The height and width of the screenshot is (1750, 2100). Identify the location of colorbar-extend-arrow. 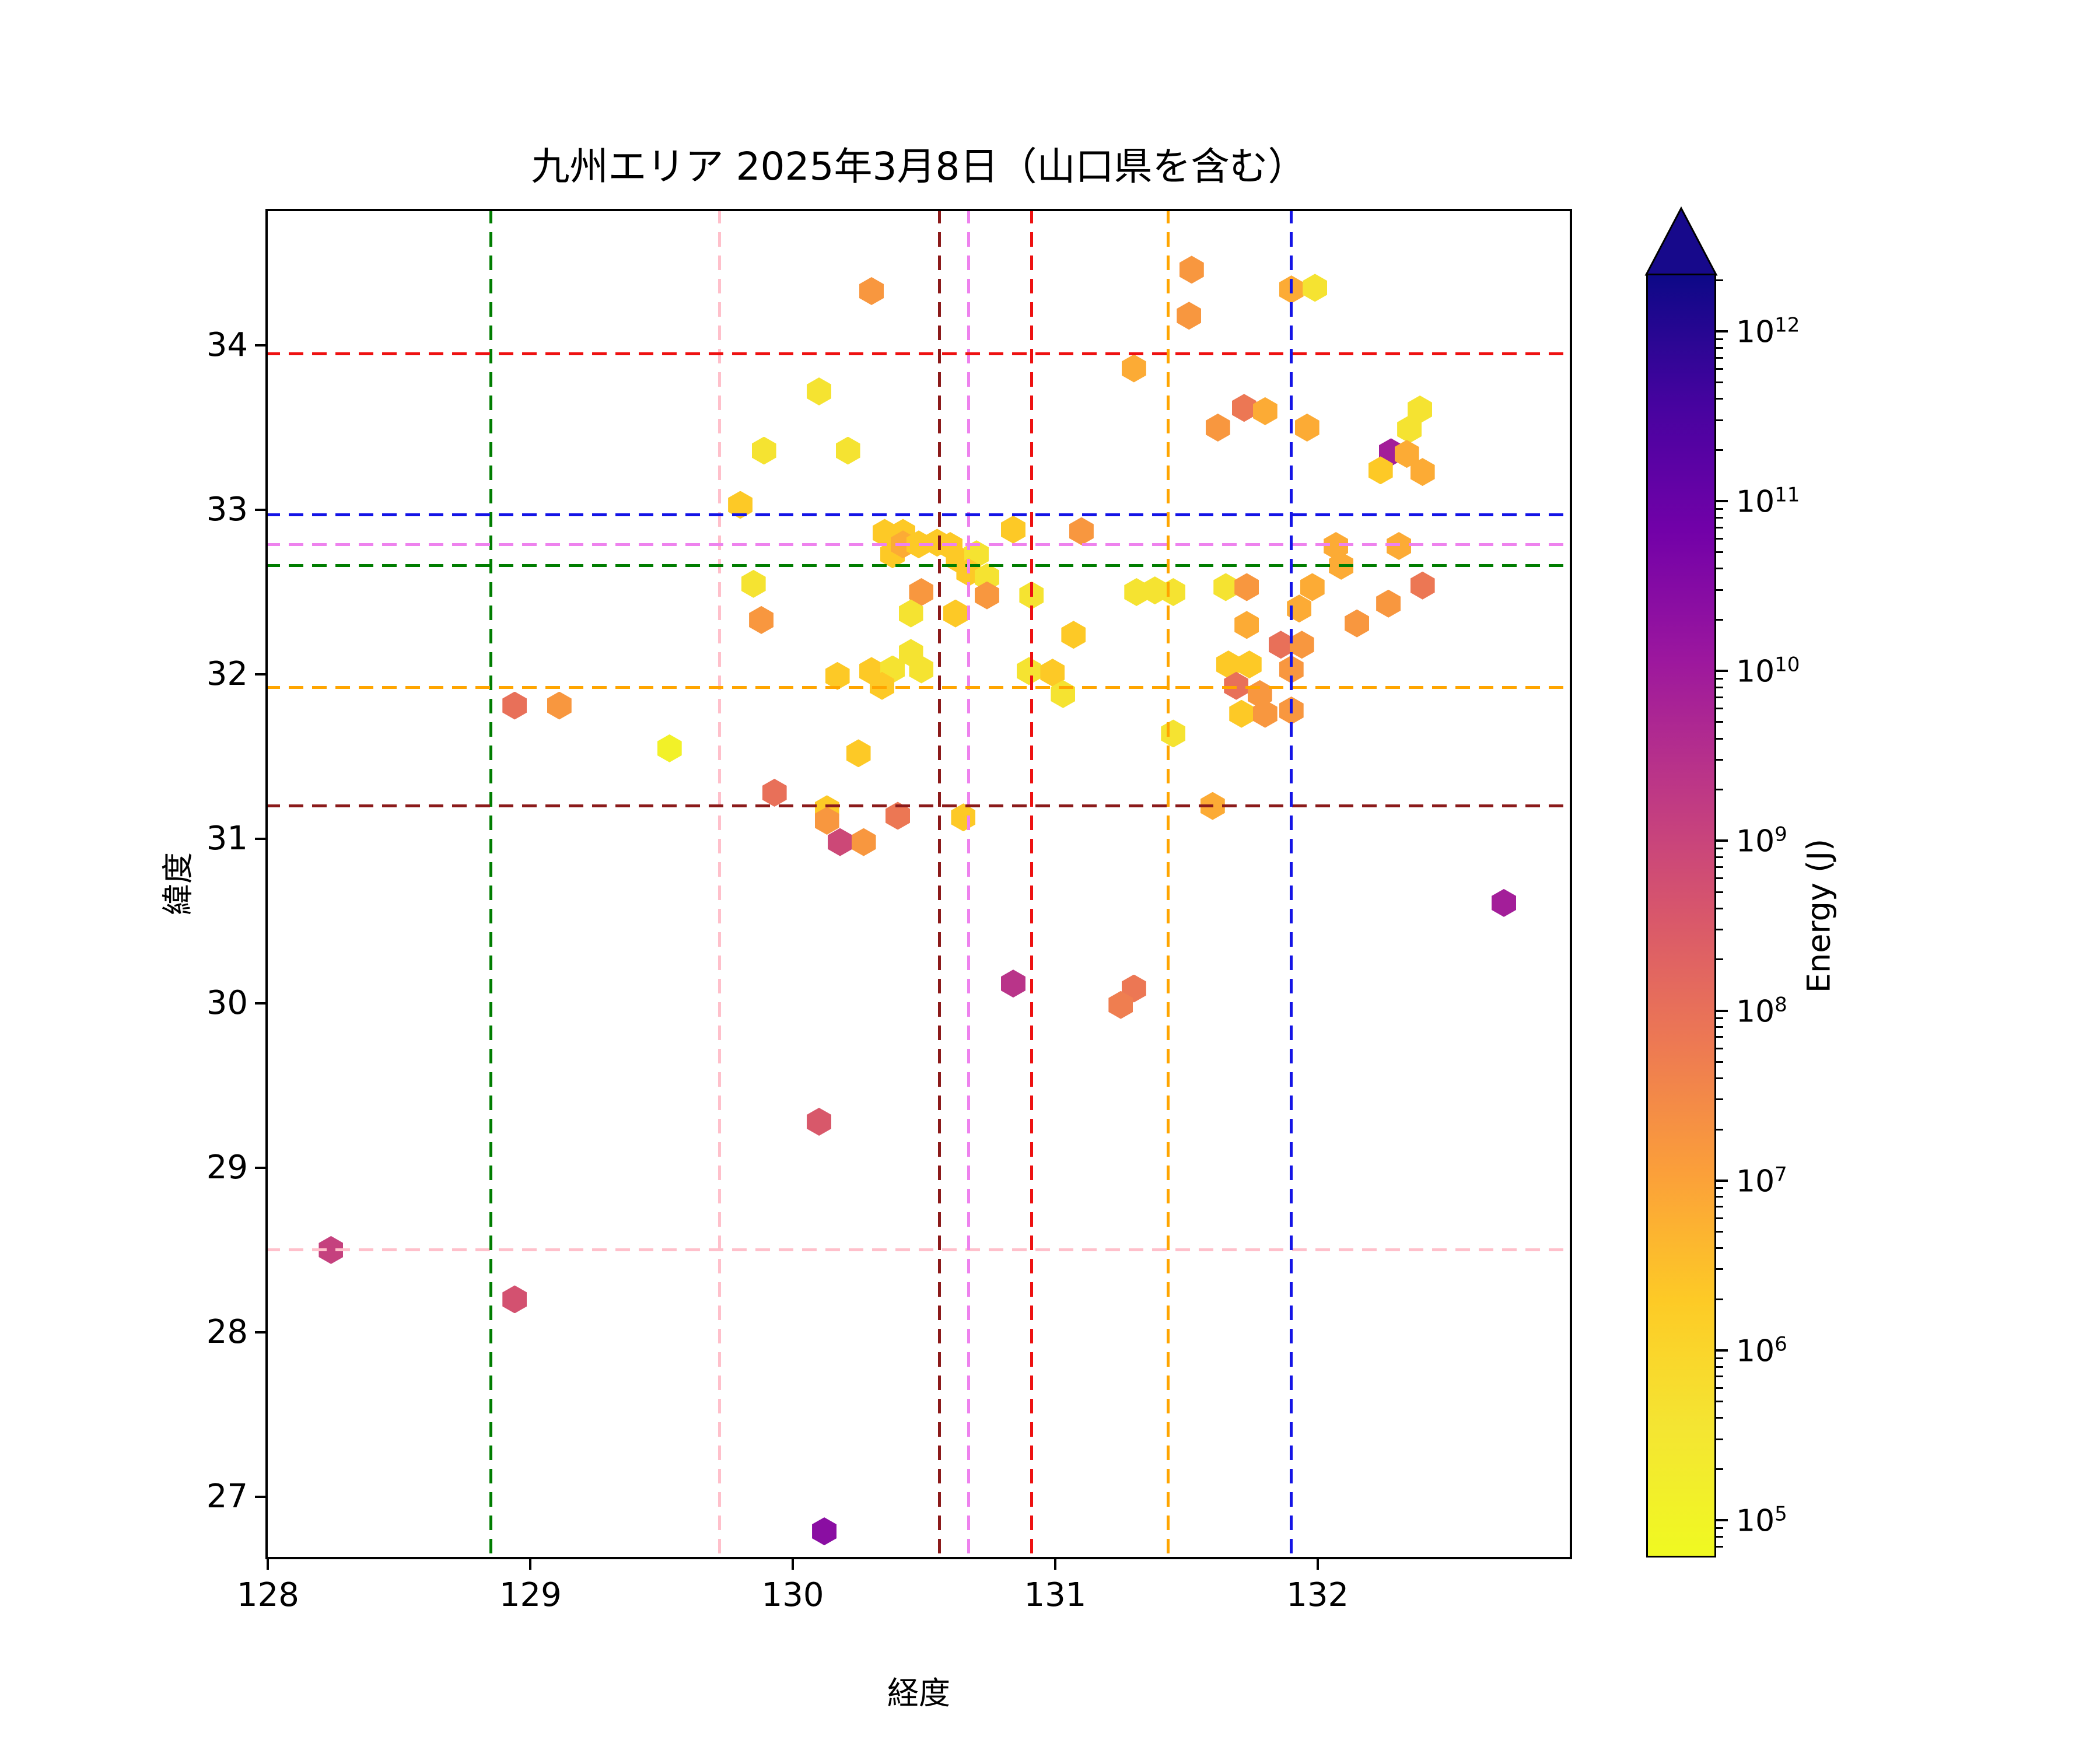
(1681, 241).